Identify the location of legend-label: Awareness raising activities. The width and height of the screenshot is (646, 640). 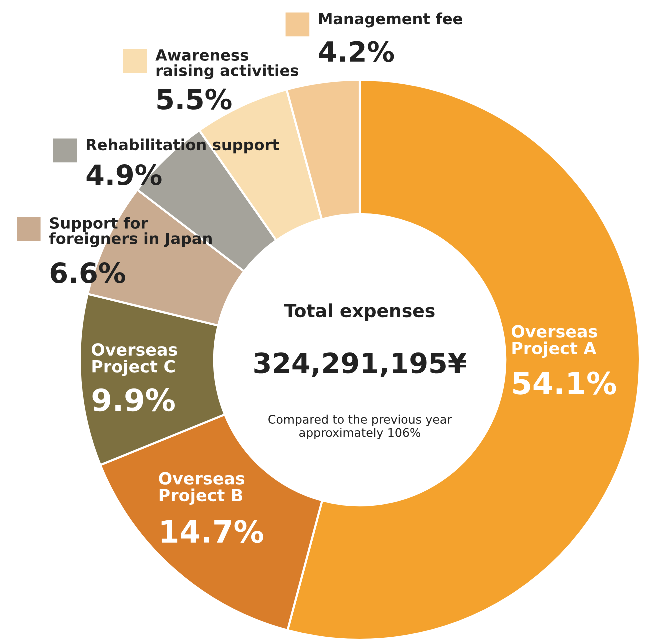
(227, 65).